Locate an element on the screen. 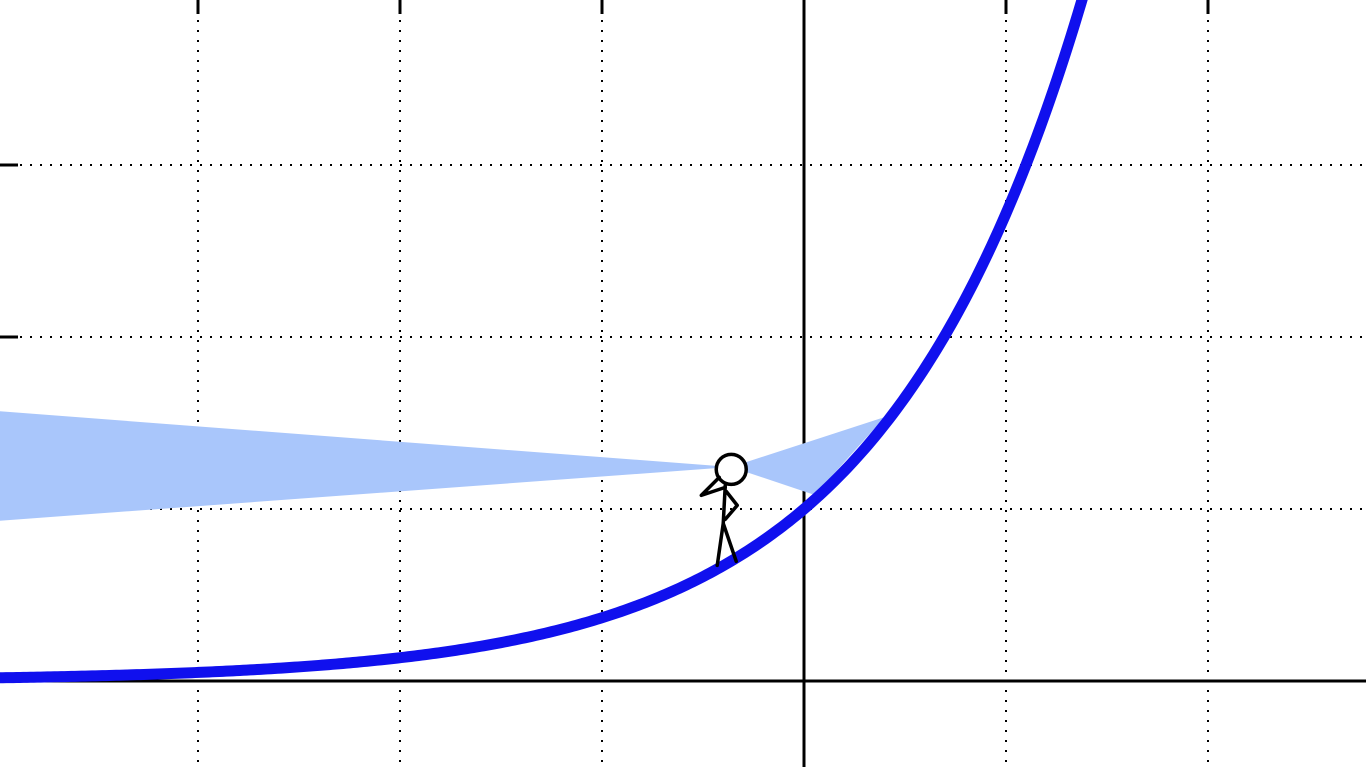  sight-cones is located at coordinates (442, 466).